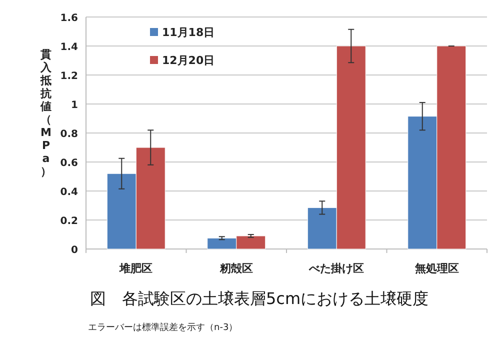 This screenshot has width=500, height=340. I want to click on y-tick-label: 1.4, so click(69, 47).